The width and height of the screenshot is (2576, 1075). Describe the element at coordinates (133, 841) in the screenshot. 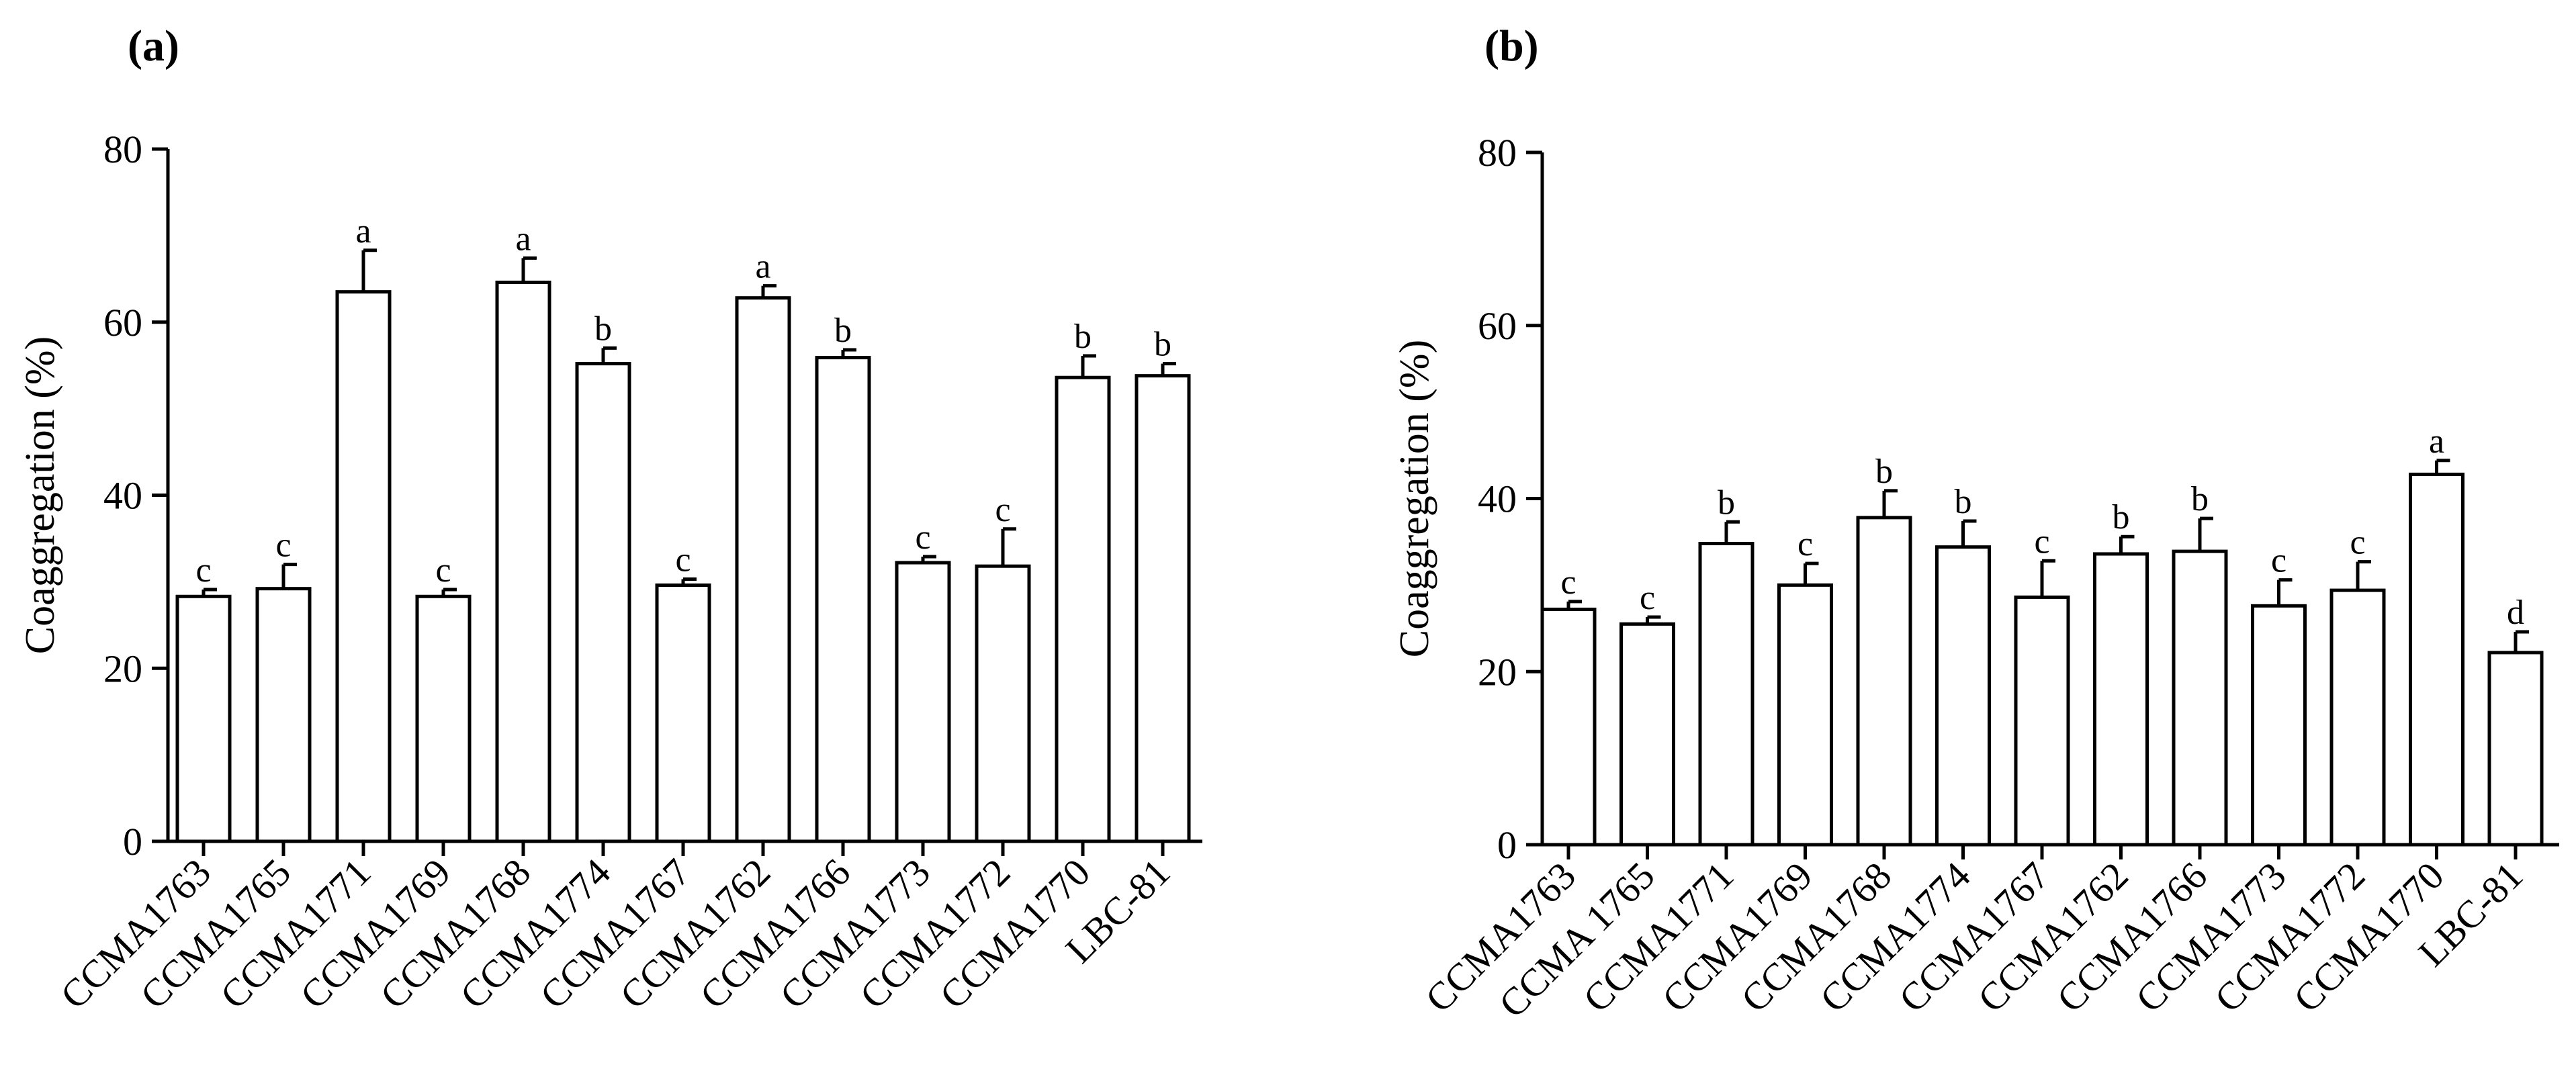

I see `panel-a-y-tick-label: 0` at that location.